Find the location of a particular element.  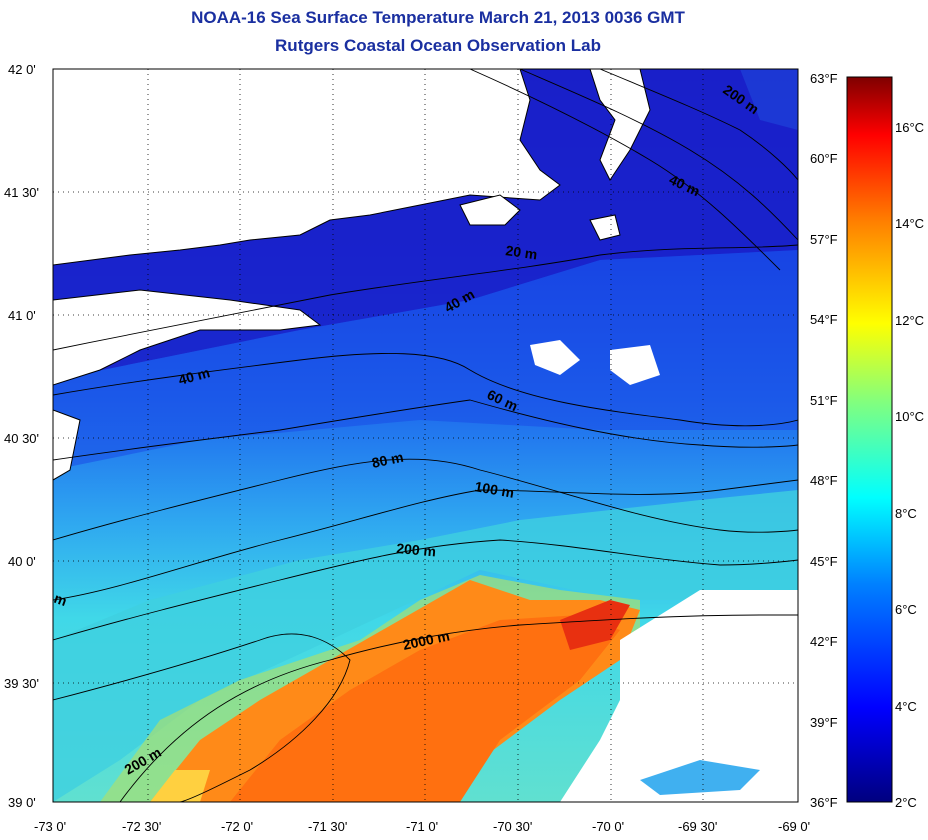

lon-label: -70 30' is located at coordinates (512, 826).